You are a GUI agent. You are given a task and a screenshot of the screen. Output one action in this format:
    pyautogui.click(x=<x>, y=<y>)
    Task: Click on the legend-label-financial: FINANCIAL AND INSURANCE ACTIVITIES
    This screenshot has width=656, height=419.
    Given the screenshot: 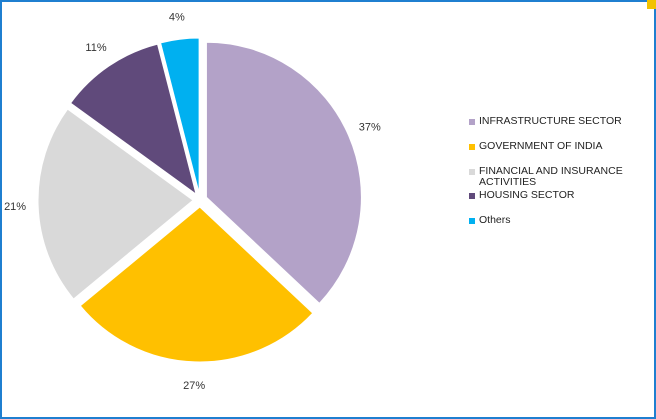 What is the action you would take?
    pyautogui.click(x=551, y=176)
    